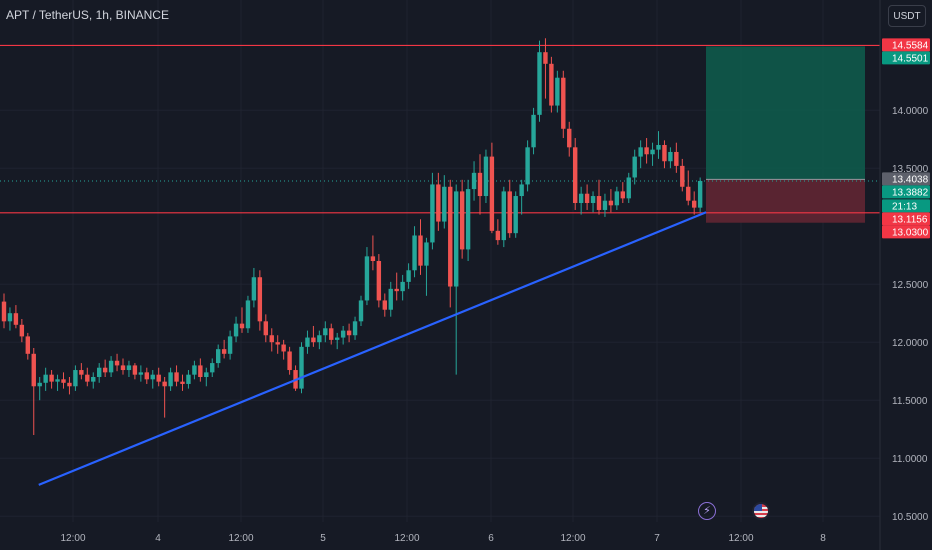 The width and height of the screenshot is (932, 550). What do you see at coordinates (910, 232) in the screenshot?
I see `price-label-text: 13.0300` at bounding box center [910, 232].